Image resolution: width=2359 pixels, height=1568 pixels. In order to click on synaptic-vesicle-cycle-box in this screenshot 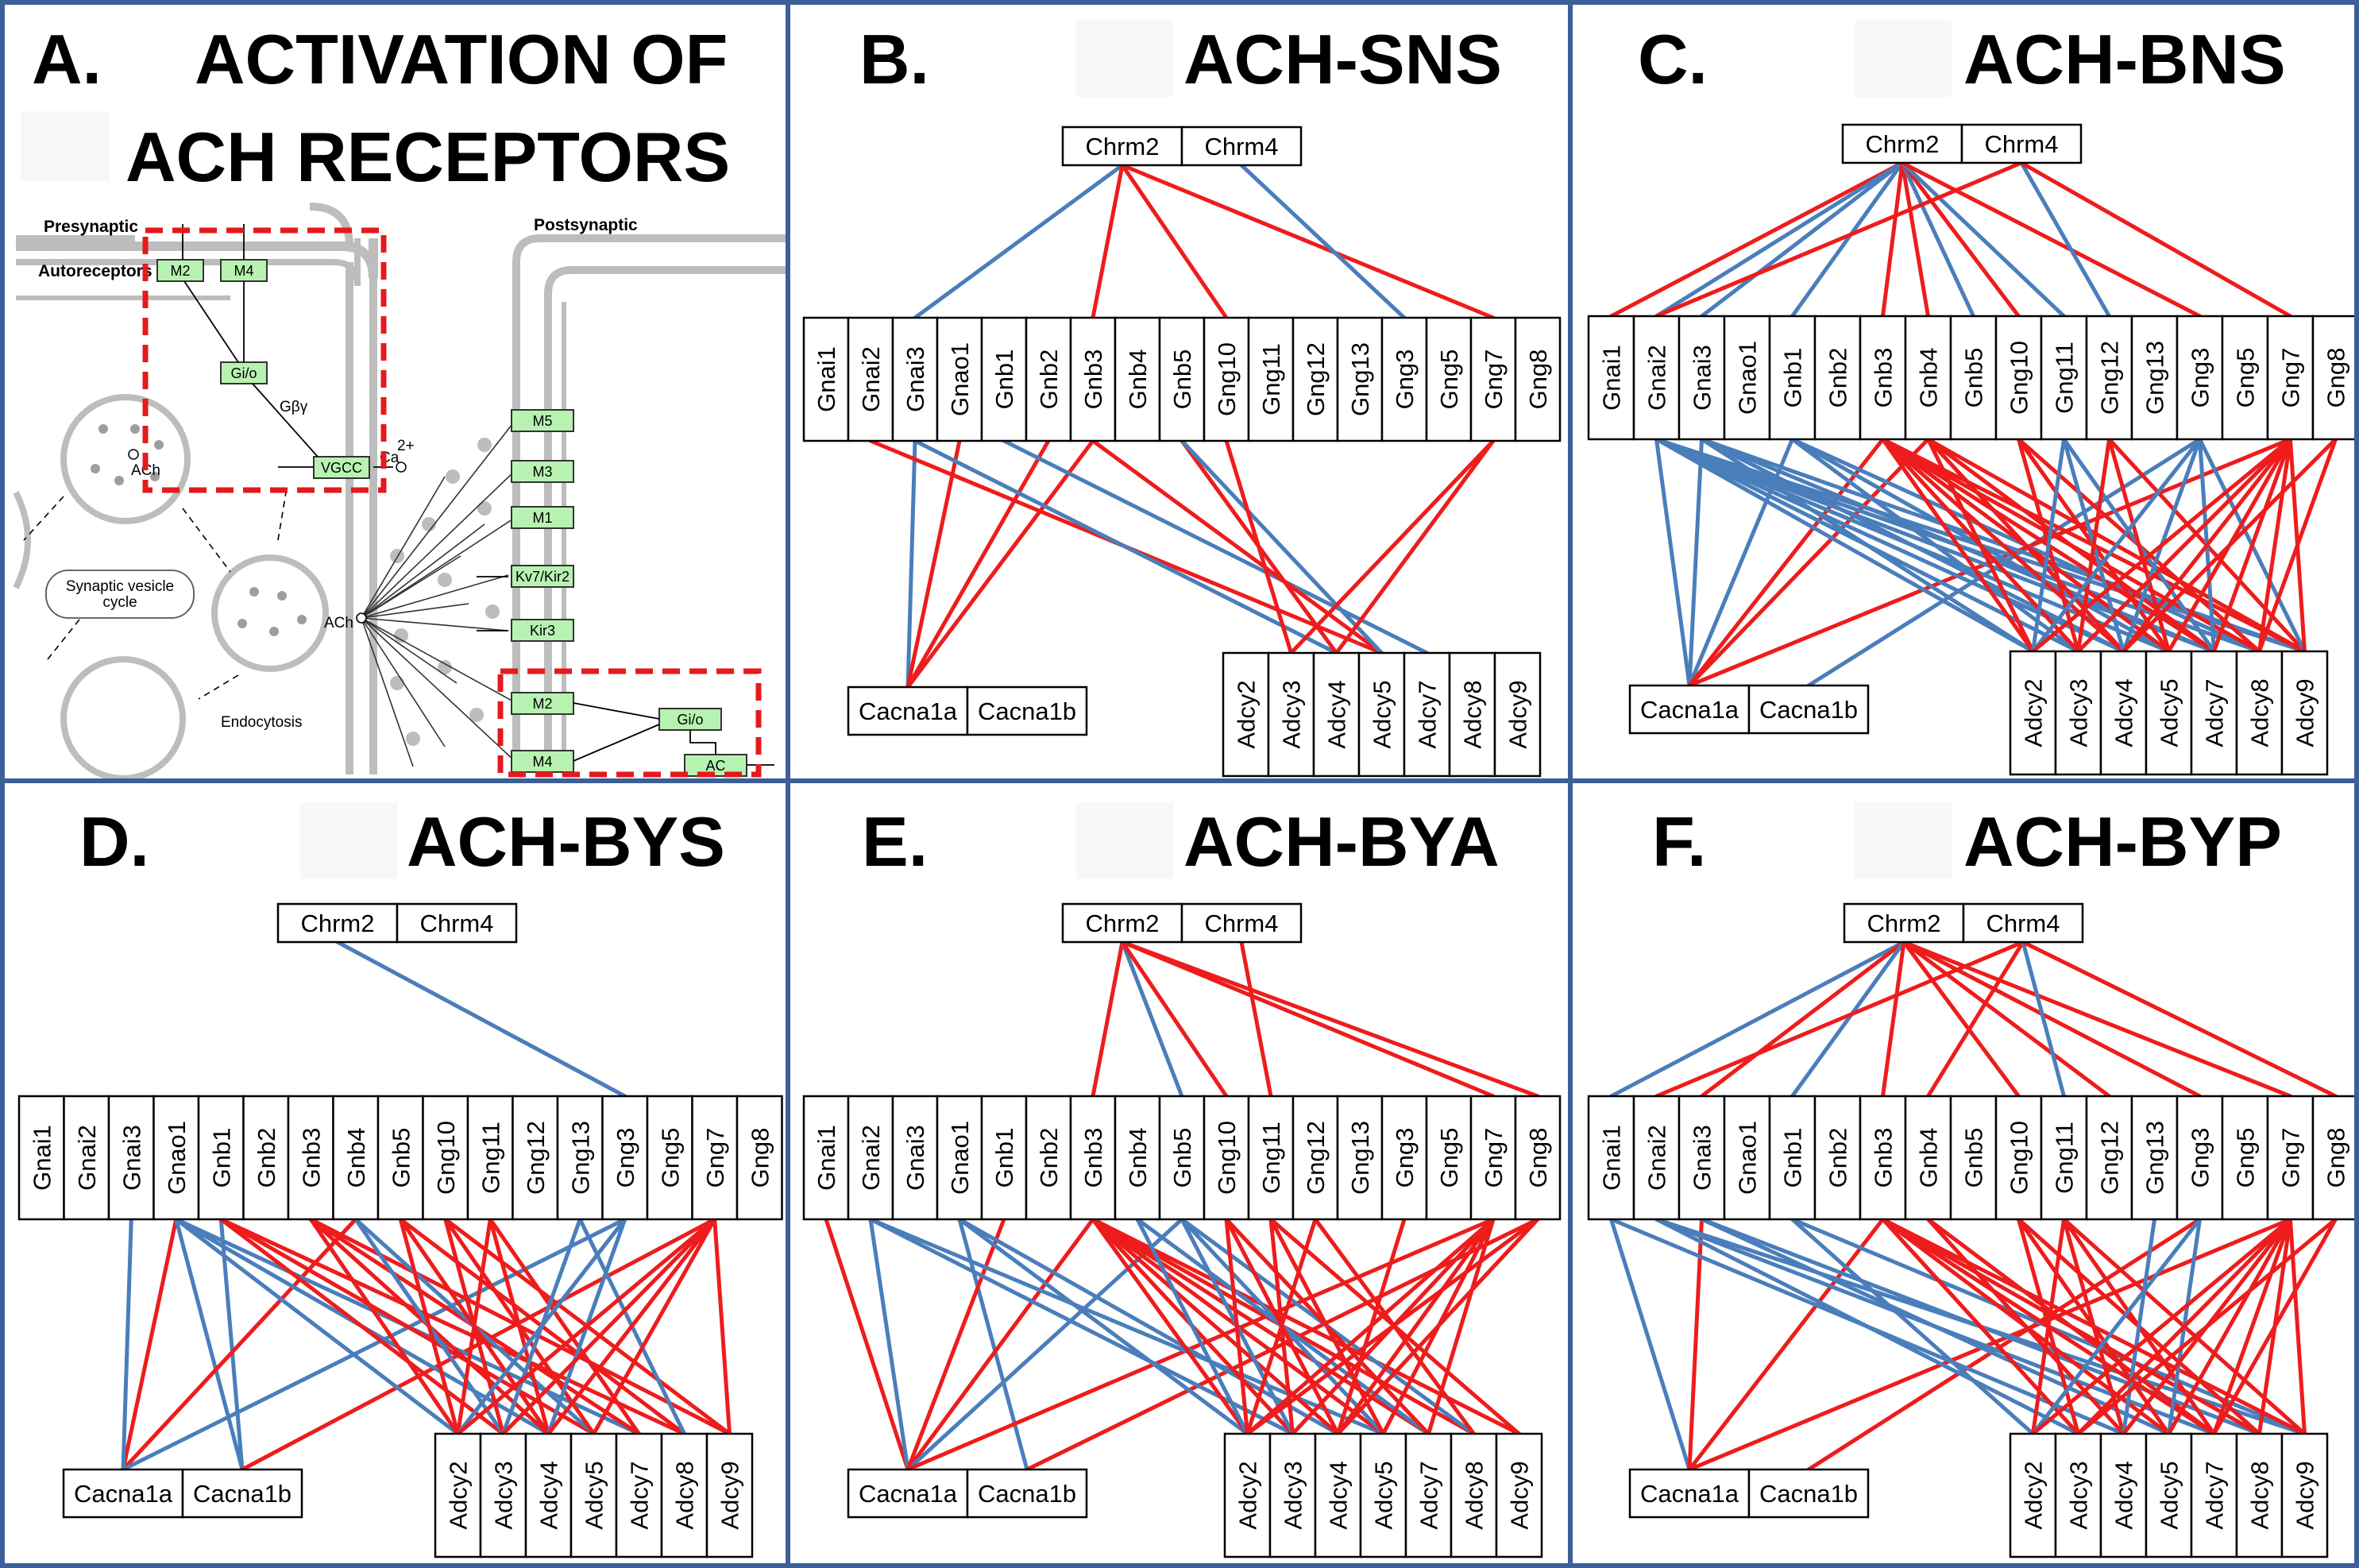, I will do `click(120, 594)`.